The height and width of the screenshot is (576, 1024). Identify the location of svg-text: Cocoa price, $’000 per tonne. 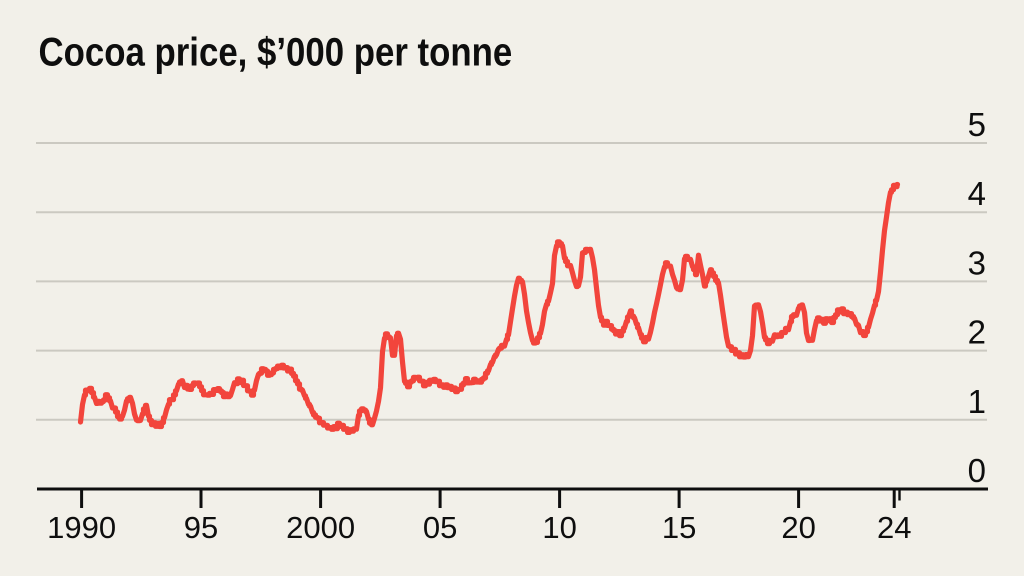
(276, 51).